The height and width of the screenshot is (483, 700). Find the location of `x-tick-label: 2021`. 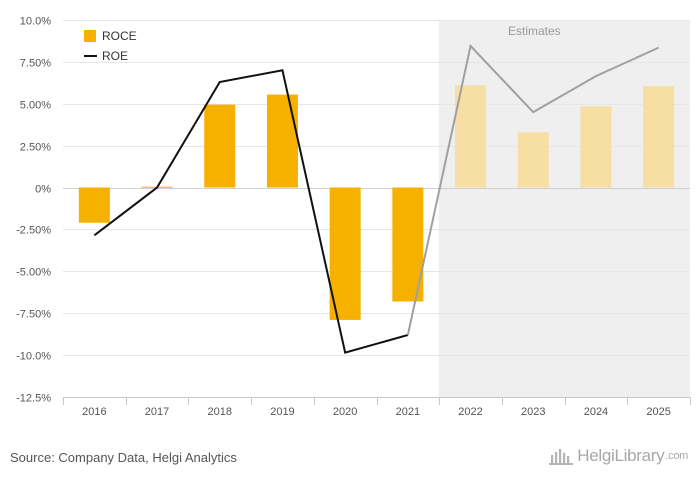

x-tick-label: 2021 is located at coordinates (408, 412).